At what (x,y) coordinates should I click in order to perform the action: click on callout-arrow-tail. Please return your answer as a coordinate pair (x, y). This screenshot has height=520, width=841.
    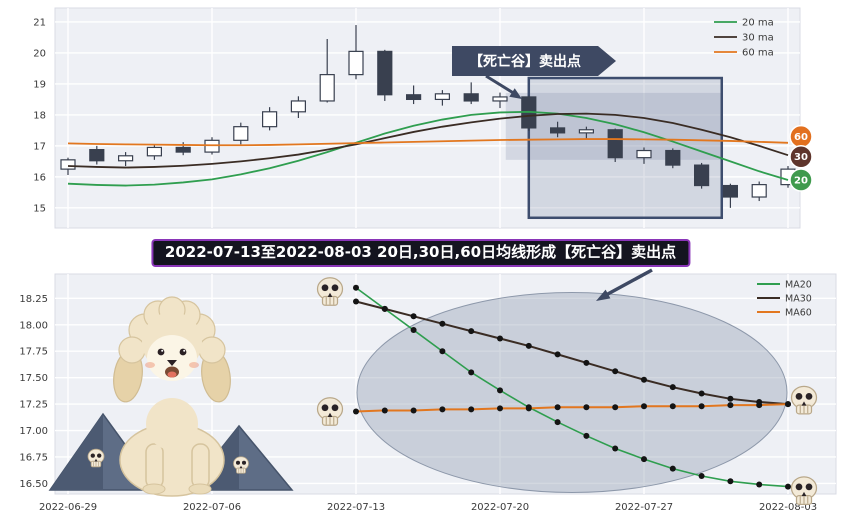
    Looking at the image, I should click on (607, 61).